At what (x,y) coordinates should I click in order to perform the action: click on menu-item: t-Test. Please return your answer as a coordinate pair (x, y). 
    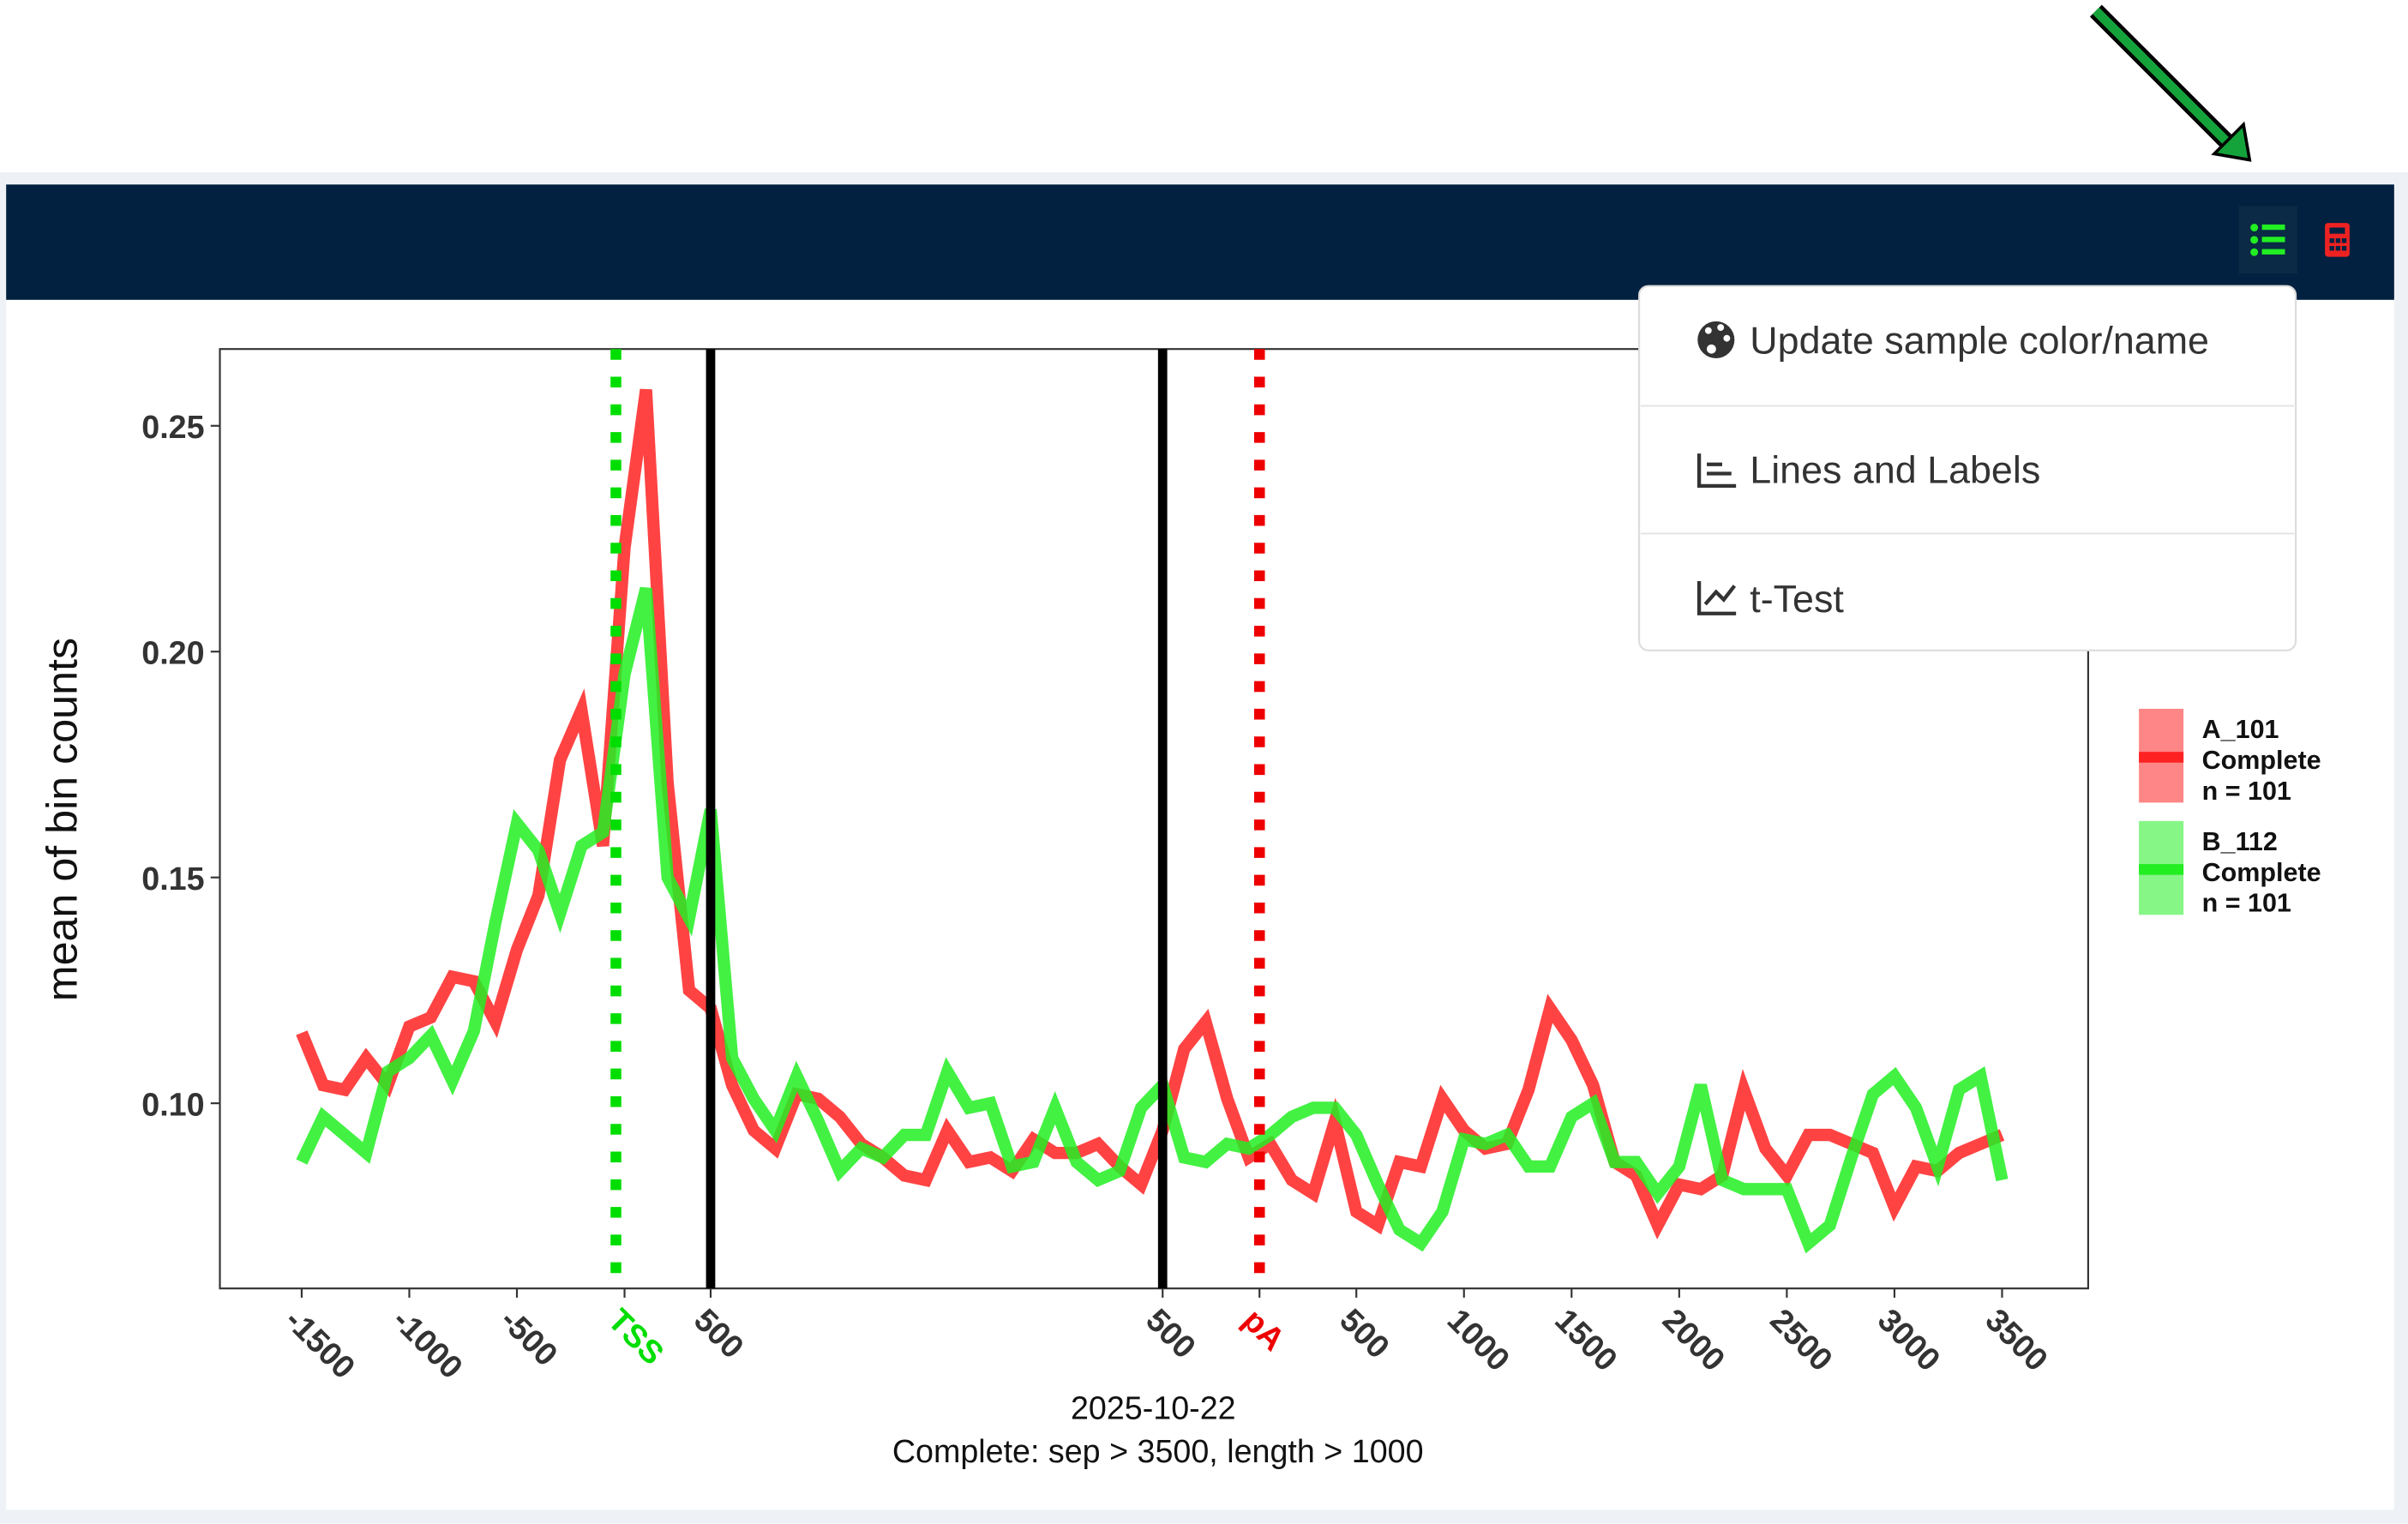
    Looking at the image, I should click on (1797, 599).